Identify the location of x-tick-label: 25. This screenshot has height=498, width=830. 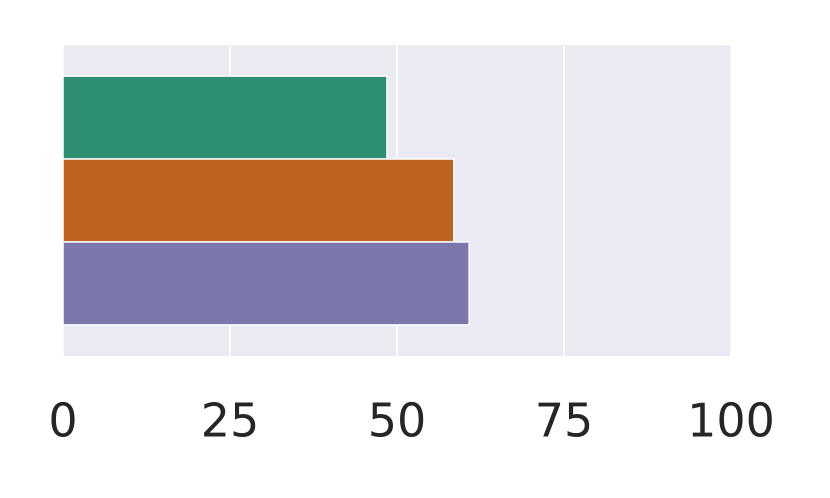
(230, 421).